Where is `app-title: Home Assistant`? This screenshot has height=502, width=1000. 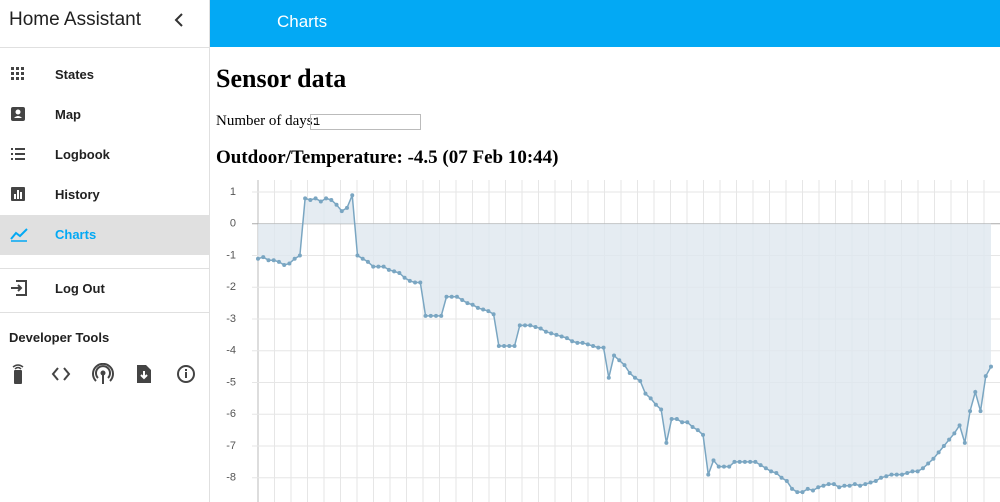
app-title: Home Assistant is located at coordinates (75, 19).